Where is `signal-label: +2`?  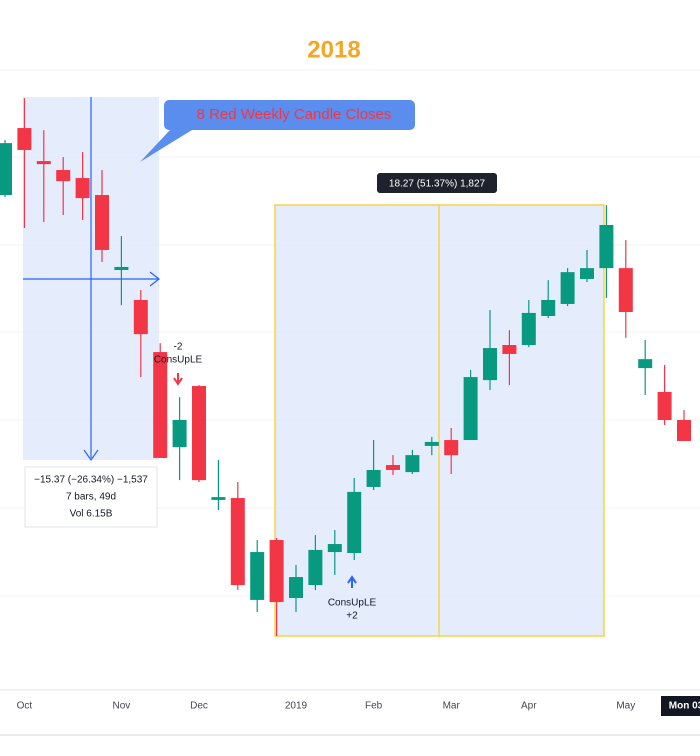
signal-label: +2 is located at coordinates (352, 616).